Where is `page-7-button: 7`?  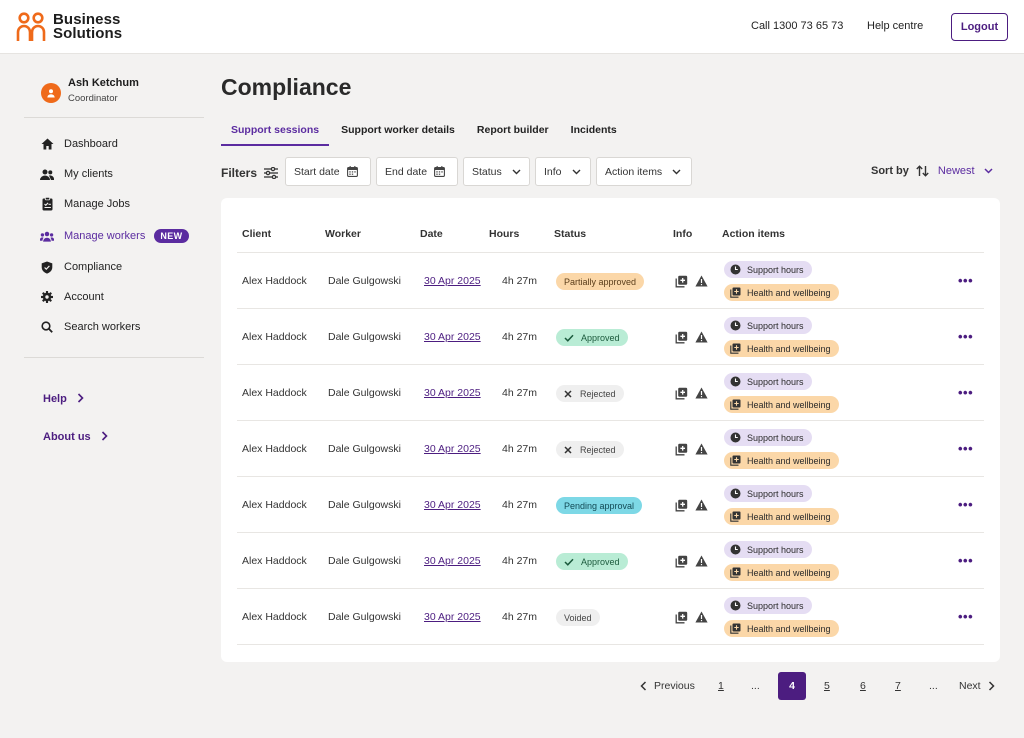 page-7-button: 7 is located at coordinates (898, 686).